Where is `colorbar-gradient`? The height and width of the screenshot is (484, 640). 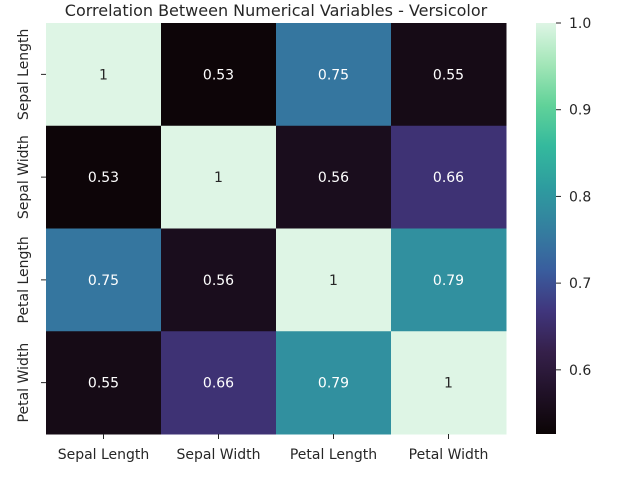
colorbar-gradient is located at coordinates (546, 228).